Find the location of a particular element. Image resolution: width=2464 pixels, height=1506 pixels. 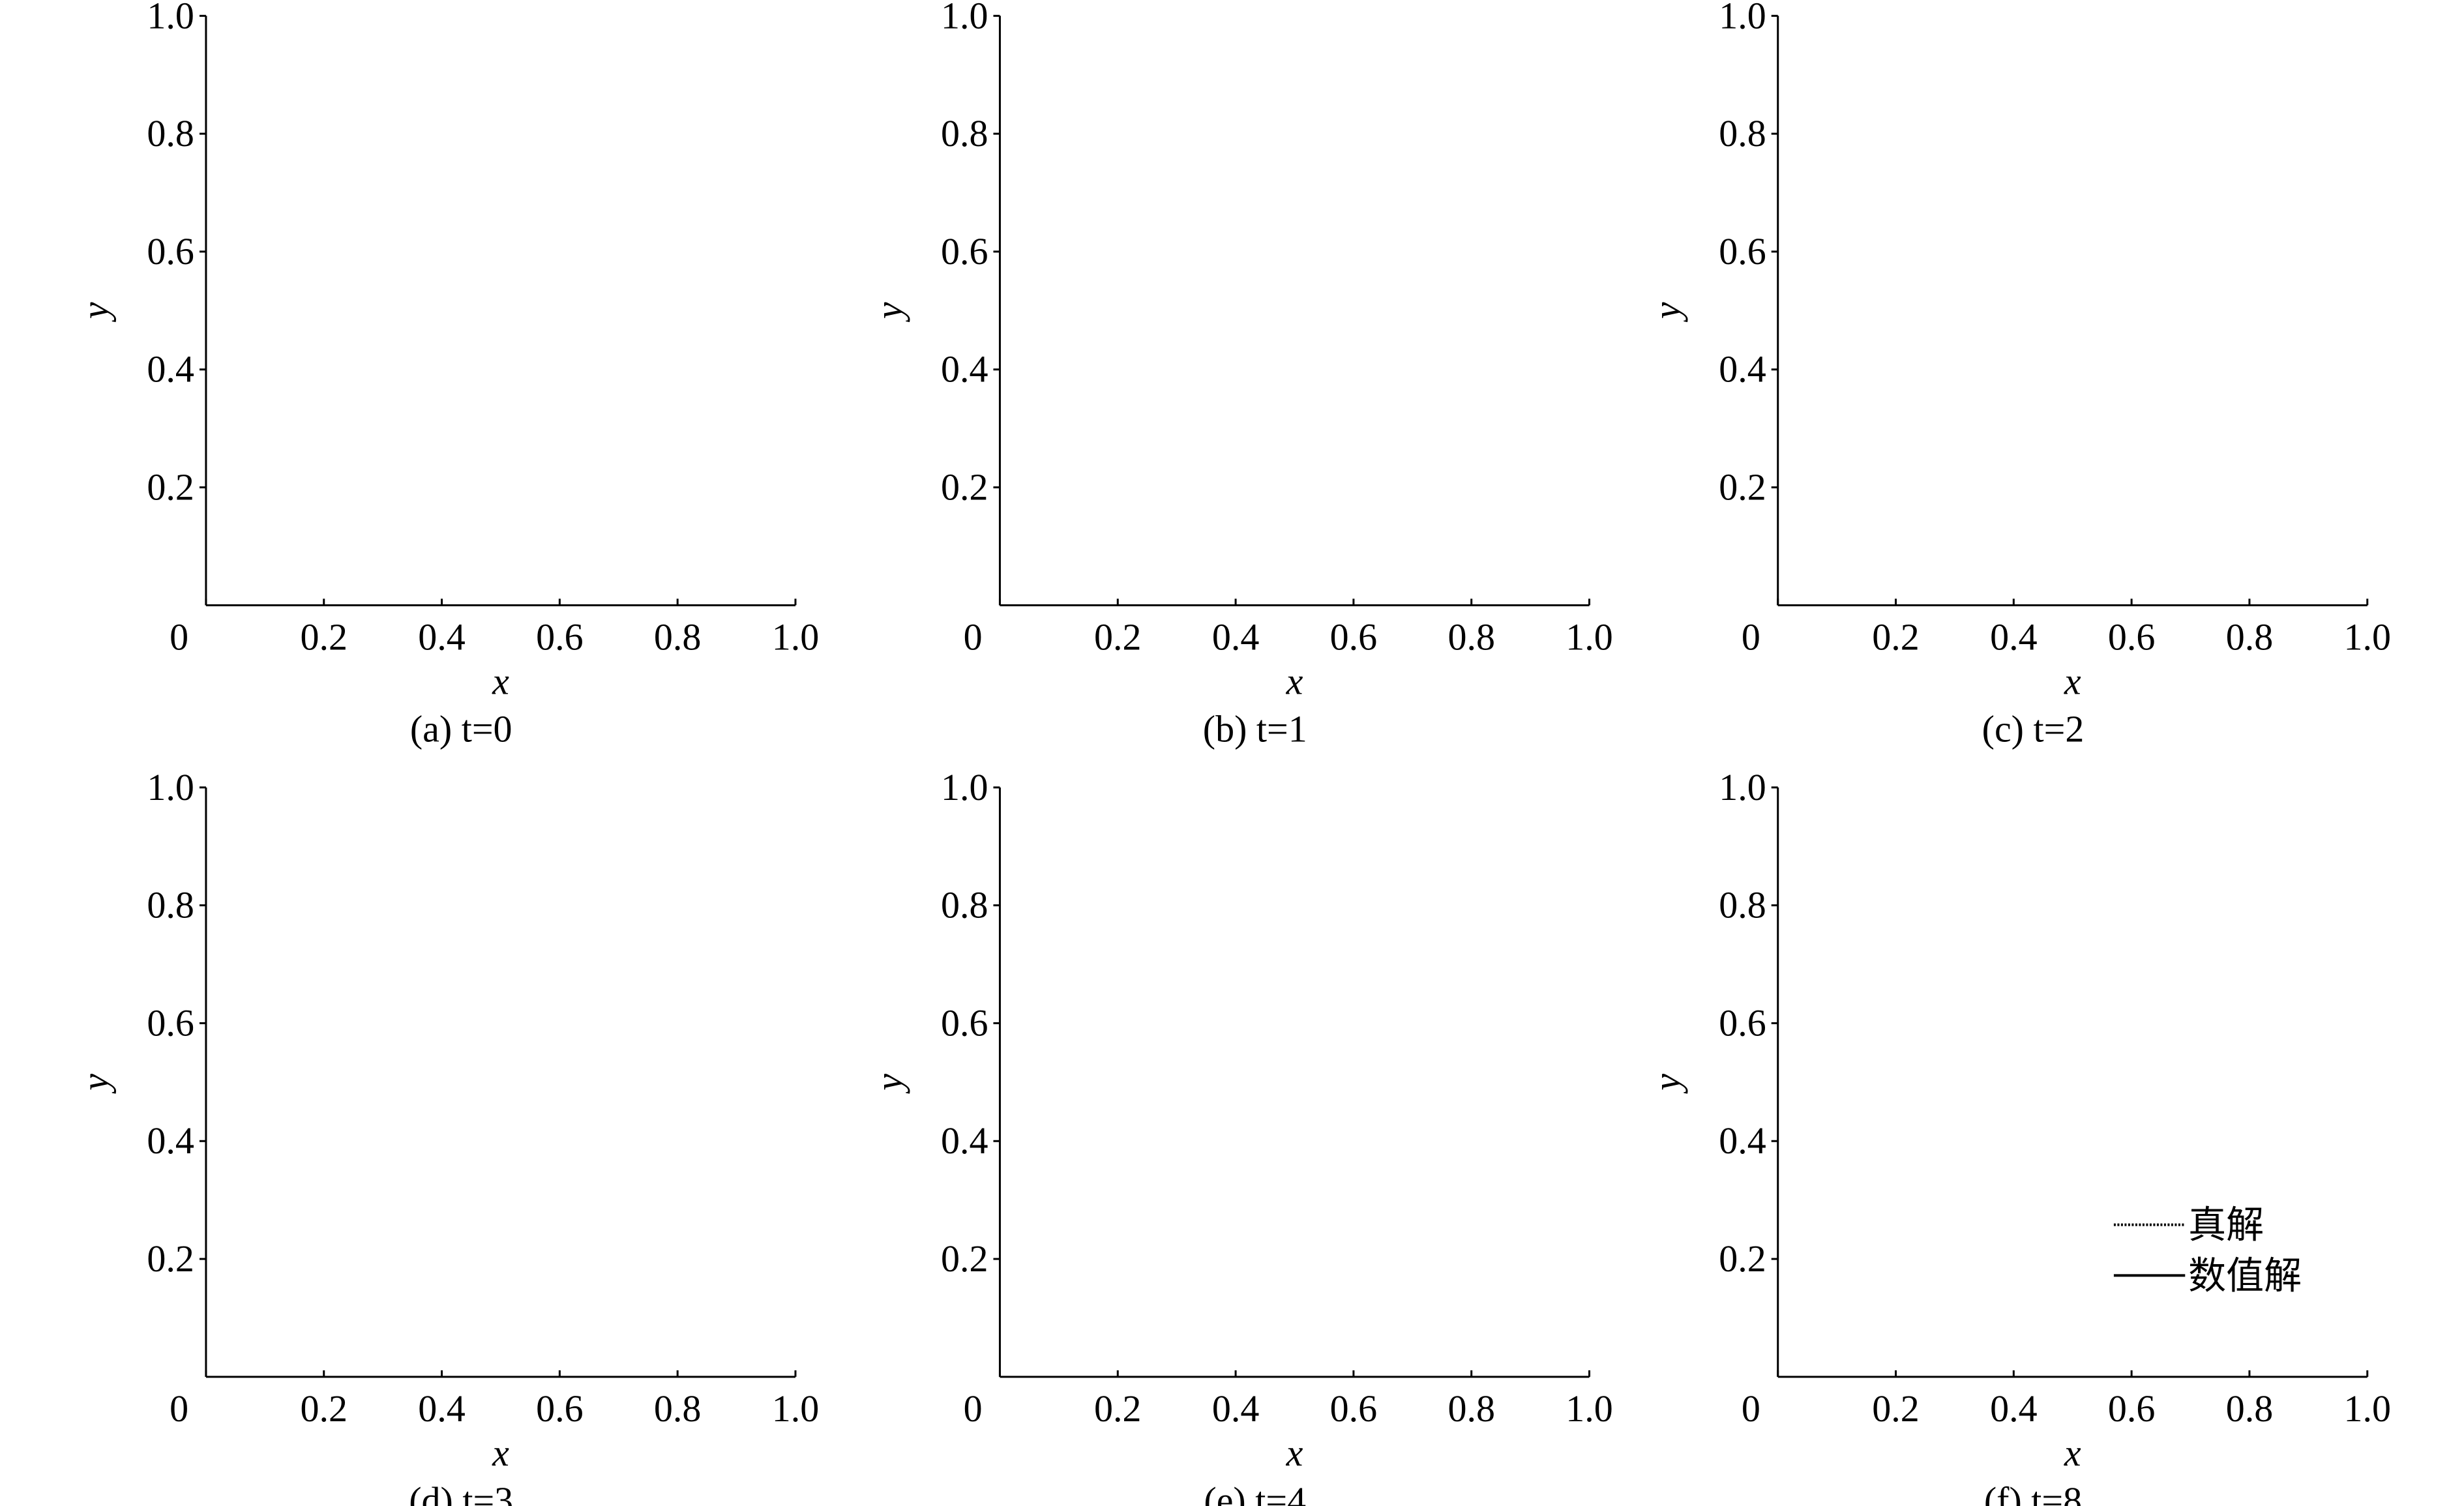

legend-label: 数值解 is located at coordinates (2245, 1275).